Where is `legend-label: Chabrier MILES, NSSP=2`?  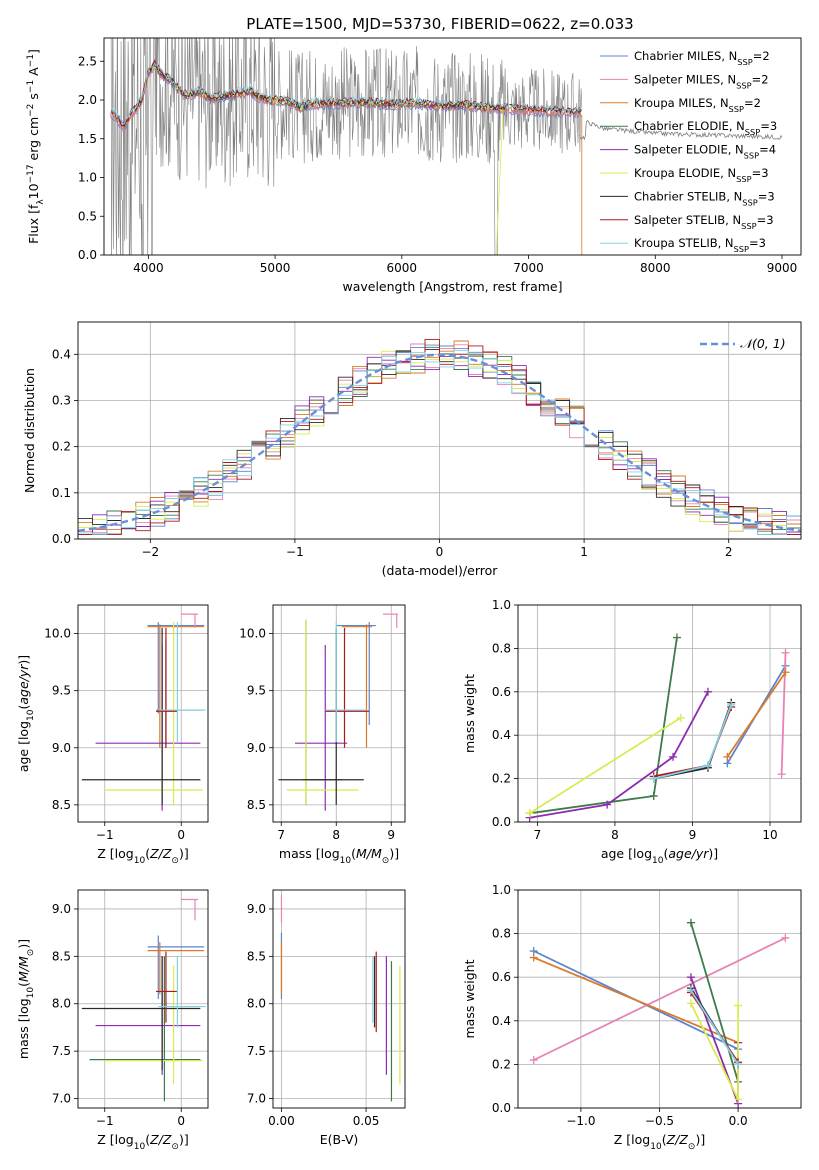
legend-label: Chabrier MILES, NSSP=2 is located at coordinates (702, 58).